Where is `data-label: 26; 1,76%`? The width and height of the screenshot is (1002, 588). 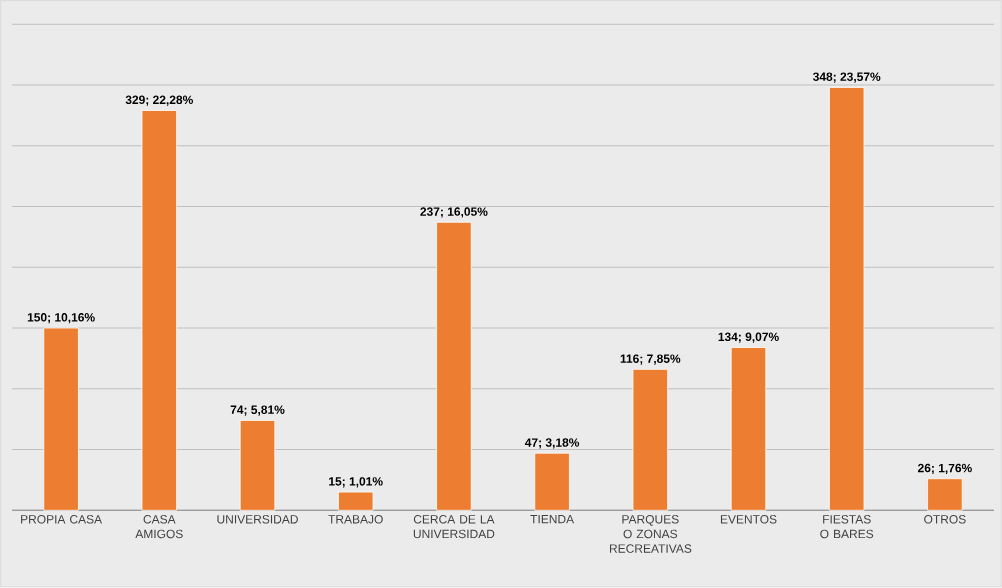 data-label: 26; 1,76% is located at coordinates (944, 469).